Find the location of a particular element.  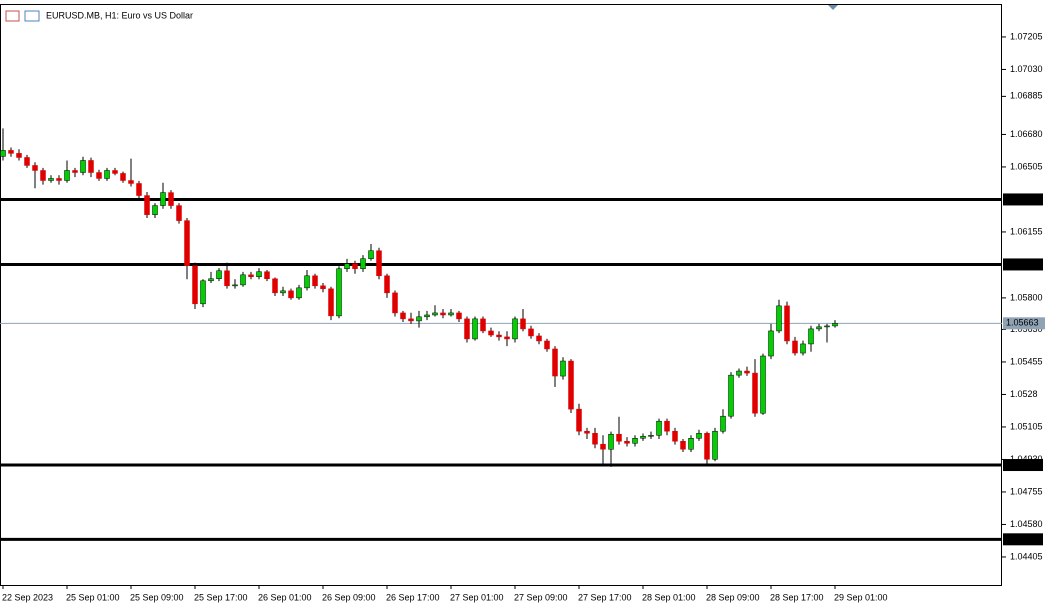

level-label: 1.05980 is located at coordinates (1022, 264).